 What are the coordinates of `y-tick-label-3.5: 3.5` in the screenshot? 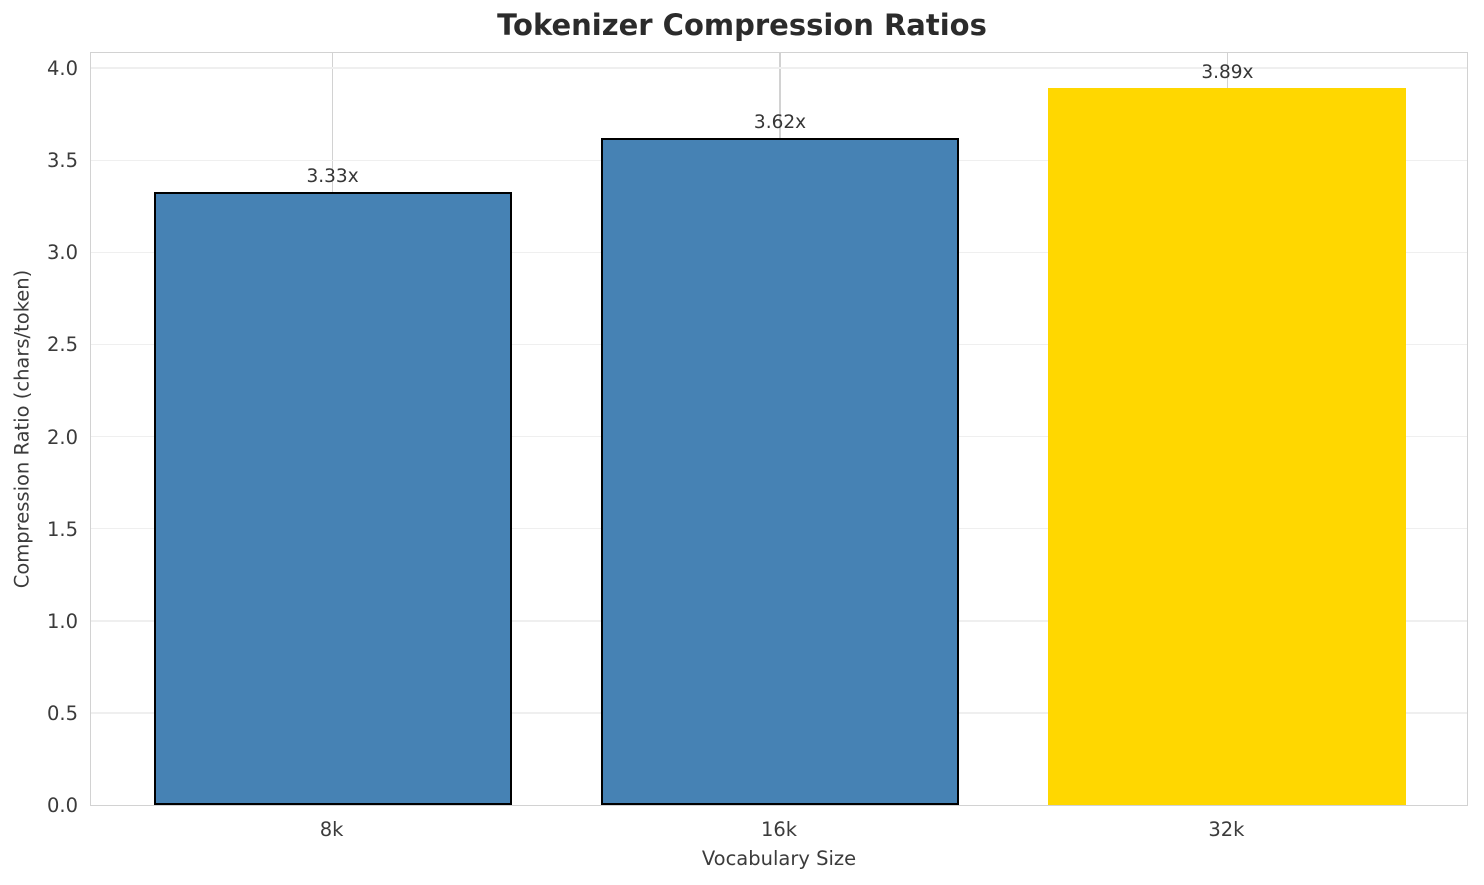 It's located at (62, 161).